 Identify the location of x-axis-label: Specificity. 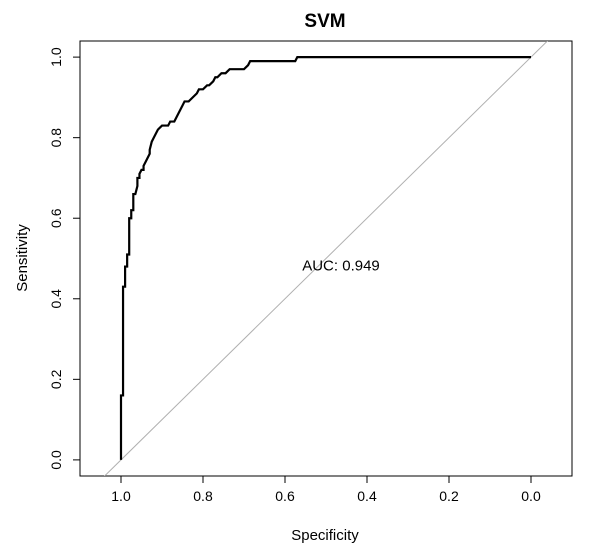
(325, 535).